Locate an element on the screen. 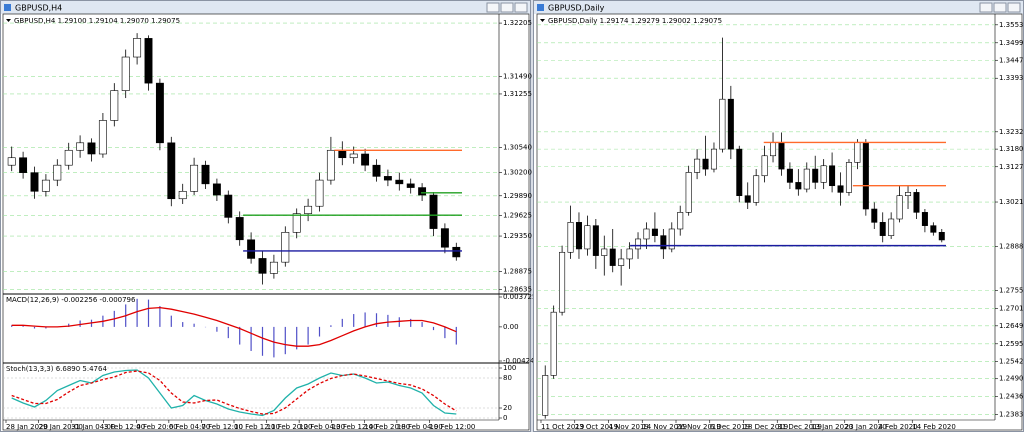 The image size is (1024, 432). y-tick-label: -0.004249 is located at coordinates (521, 361).